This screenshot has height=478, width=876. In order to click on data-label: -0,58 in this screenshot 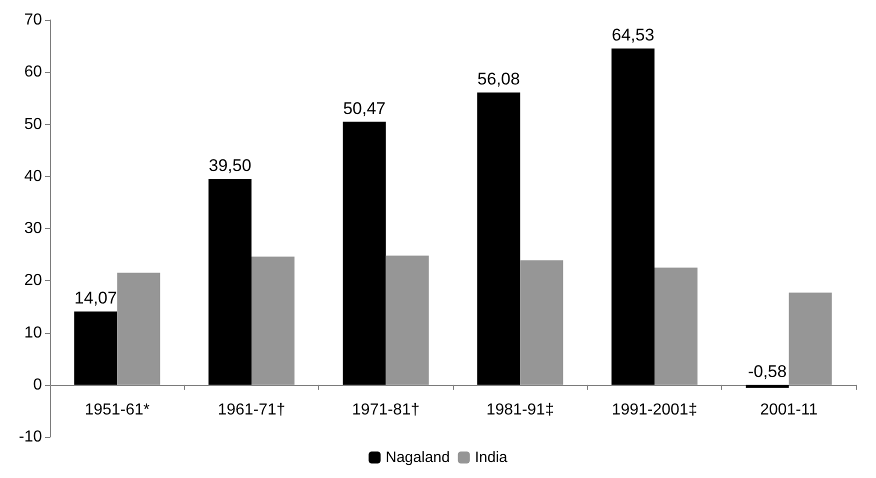, I will do `click(767, 371)`.